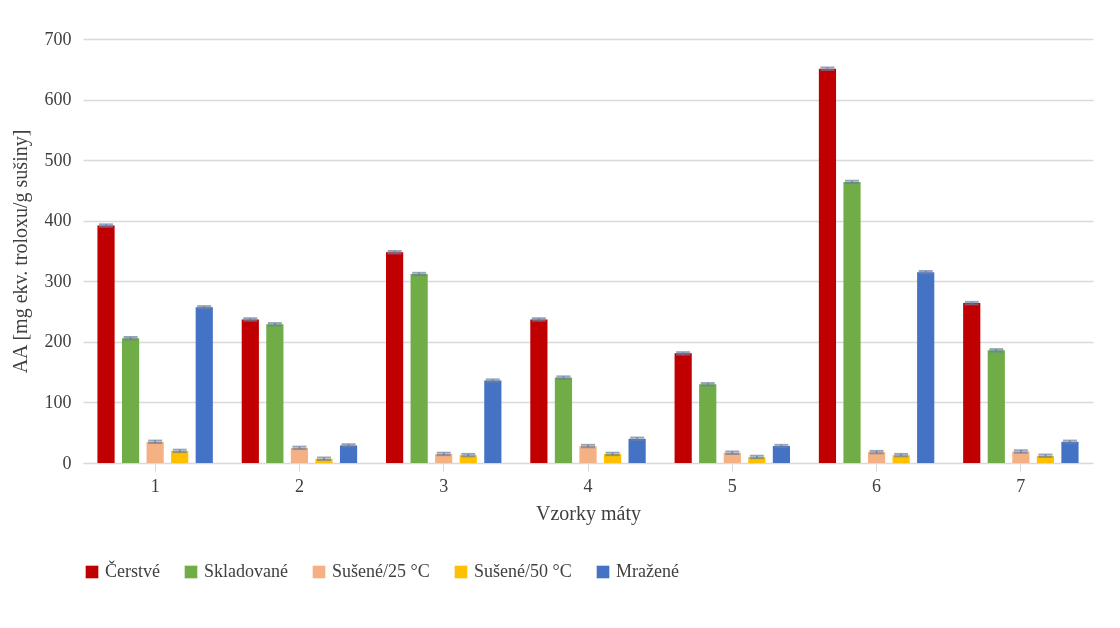 The image size is (1120, 628). I want to click on legend-label: Skladované, so click(246, 571).